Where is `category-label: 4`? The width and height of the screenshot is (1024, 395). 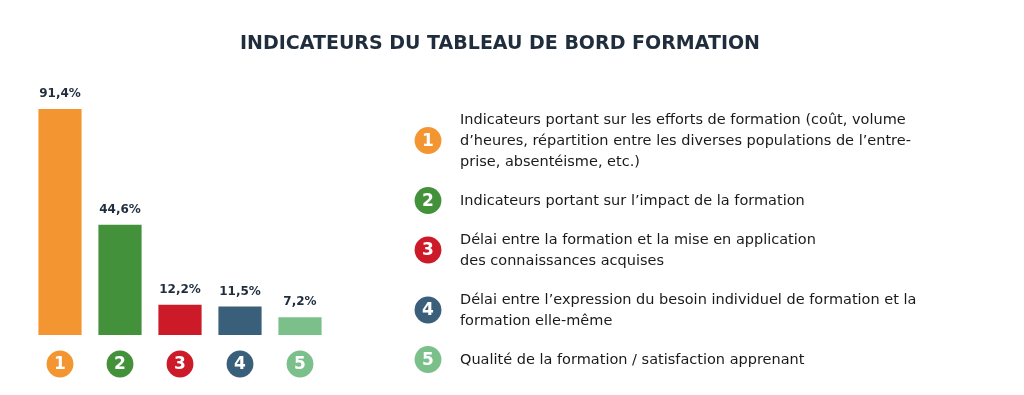
category-label: 4 is located at coordinates (428, 309).